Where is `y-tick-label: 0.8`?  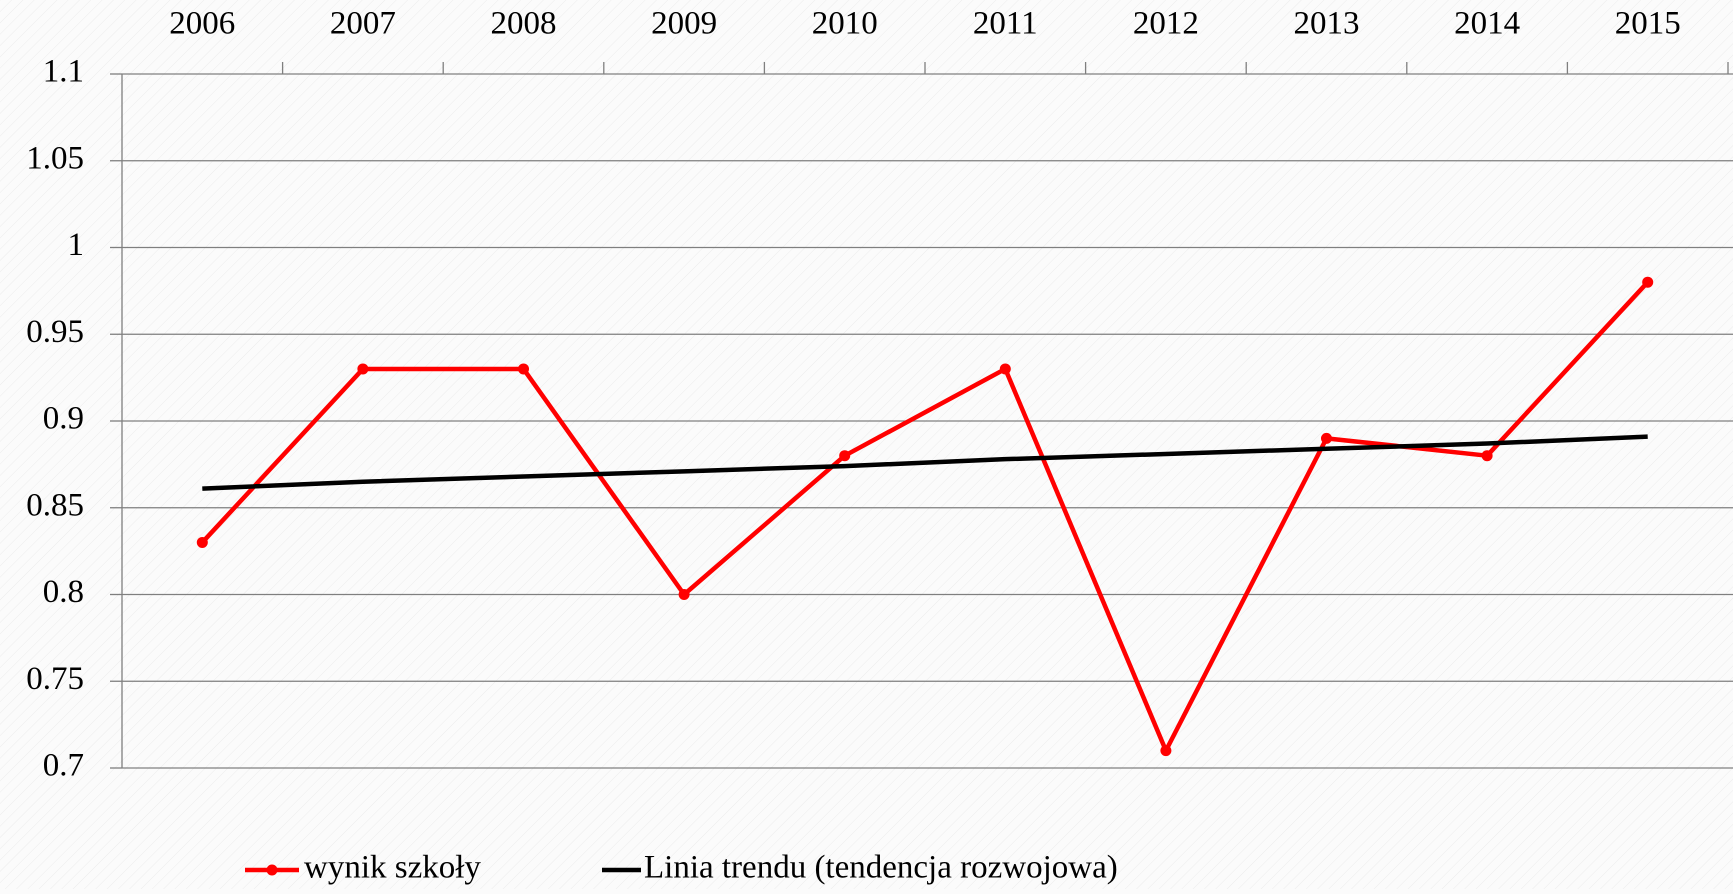
y-tick-label: 0.8 is located at coordinates (63, 592).